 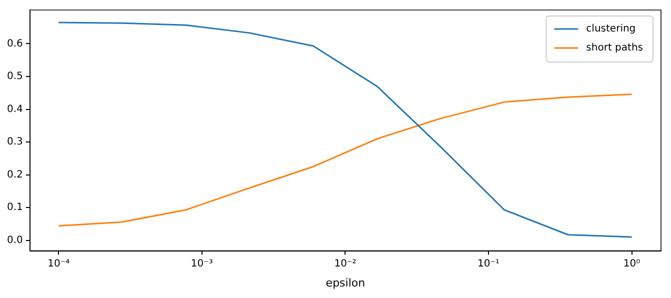 What do you see at coordinates (14, 109) in the screenshot?
I see `y-tick-label: 0.4` at bounding box center [14, 109].